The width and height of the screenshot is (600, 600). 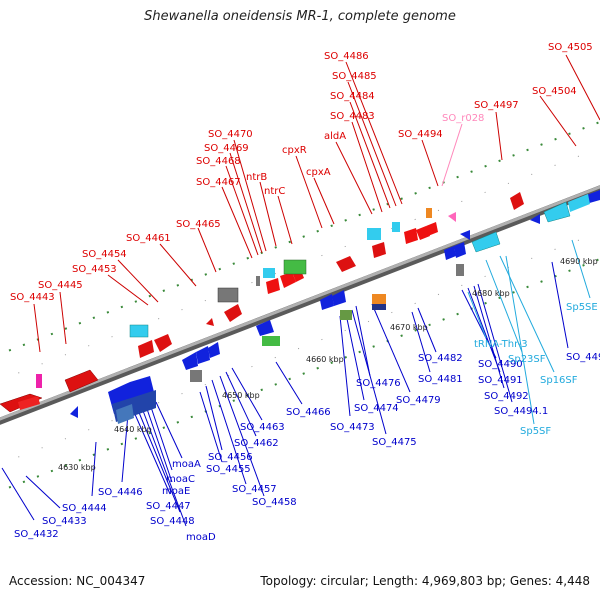 I want to click on gene-label-cpxA: cpxA, so click(x=318, y=172).